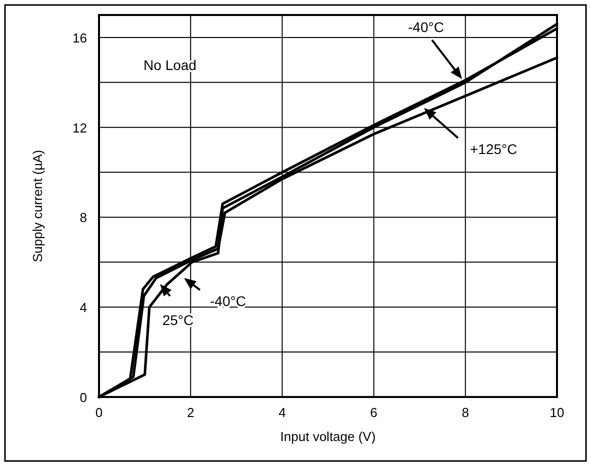 The image size is (591, 466). Describe the element at coordinates (83, 218) in the screenshot. I see `y-tick-label: 8` at that location.